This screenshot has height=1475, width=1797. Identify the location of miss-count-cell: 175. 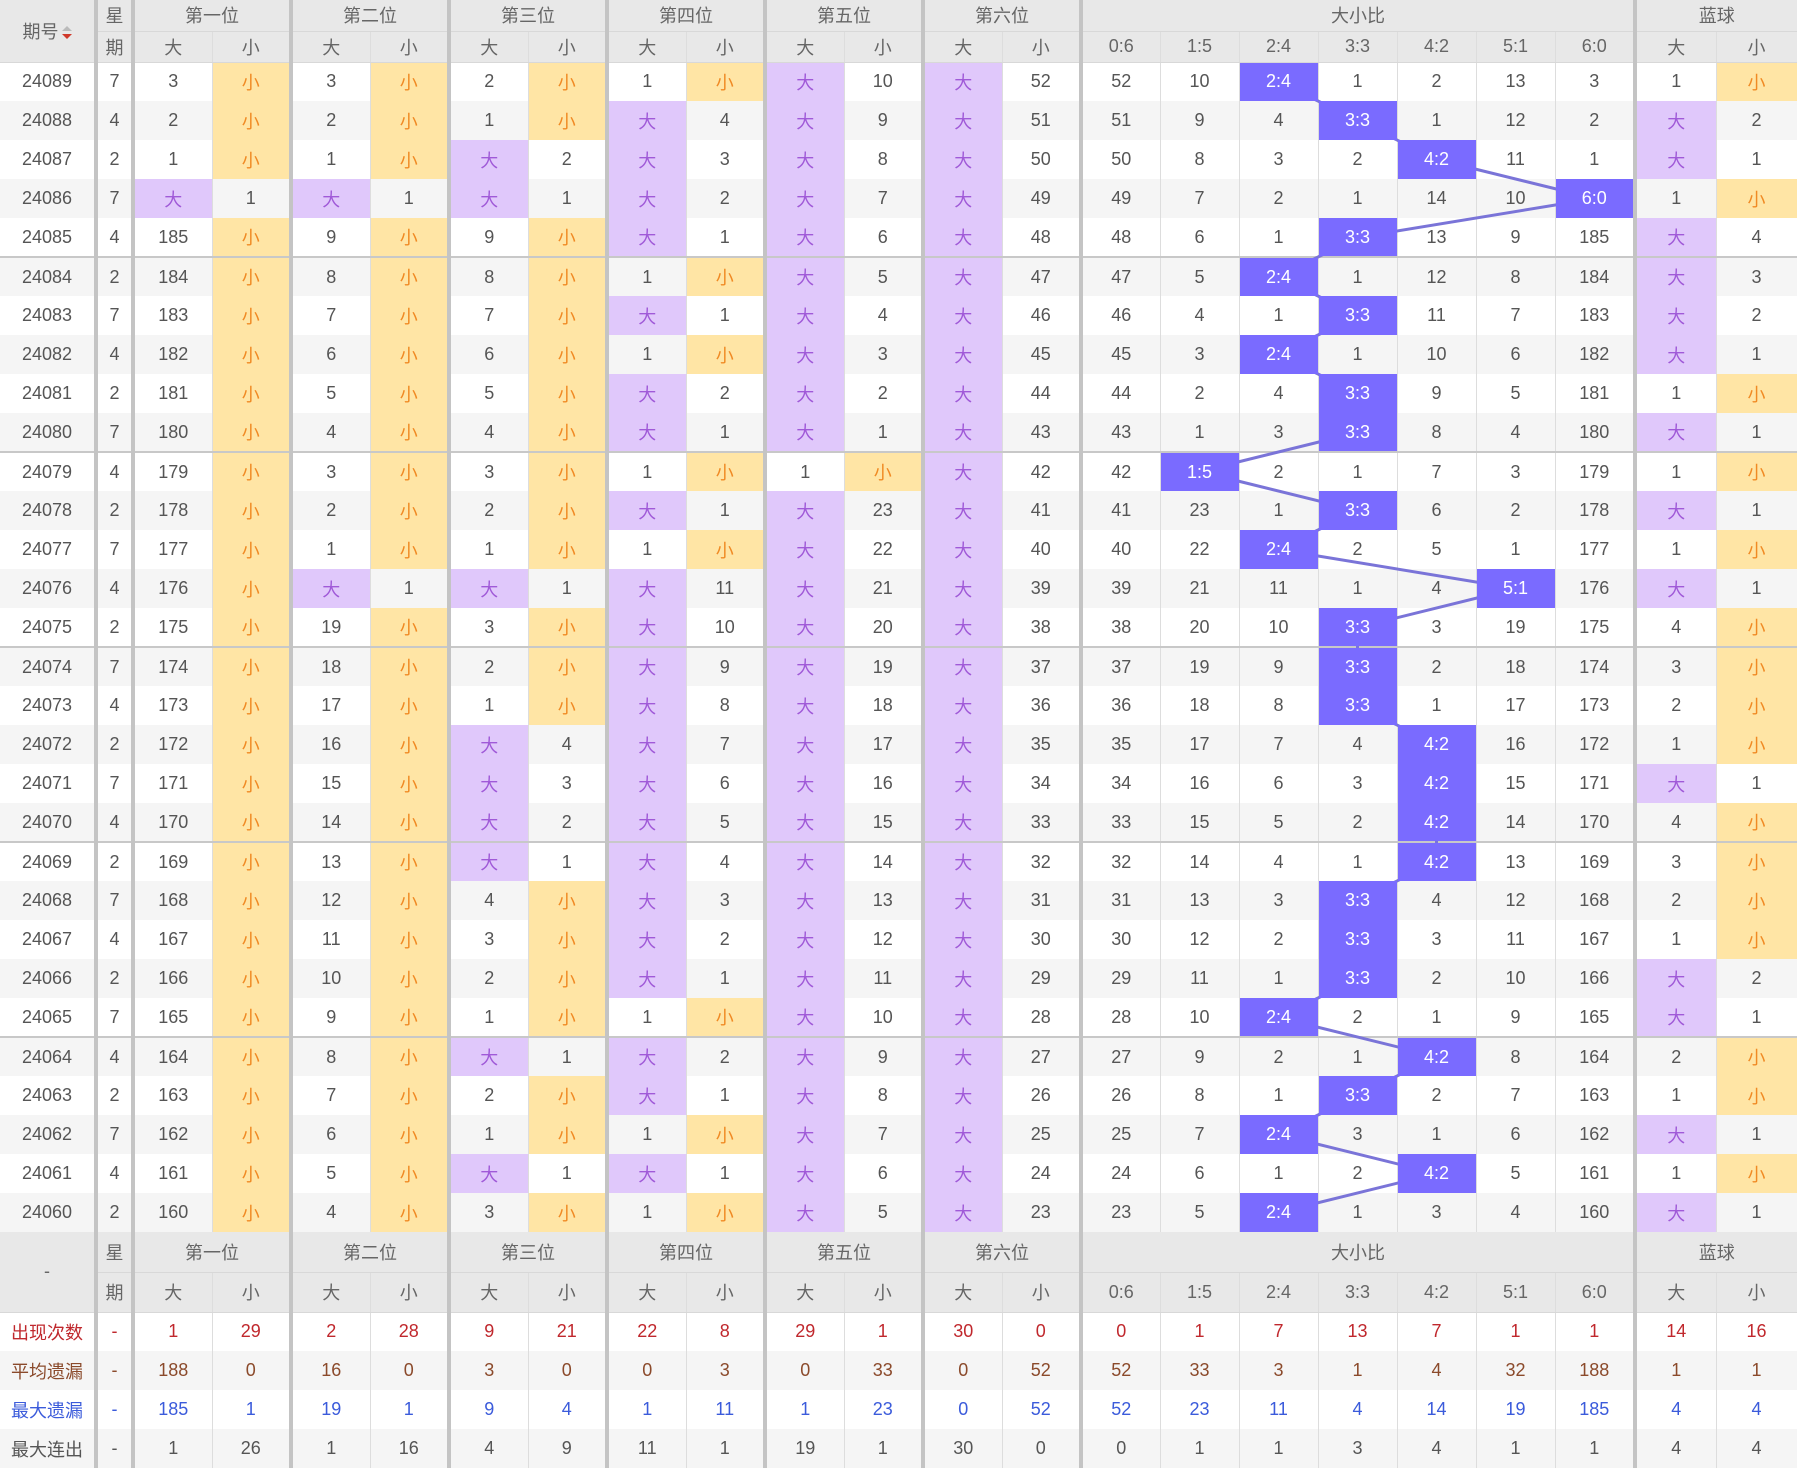
(1595, 628).